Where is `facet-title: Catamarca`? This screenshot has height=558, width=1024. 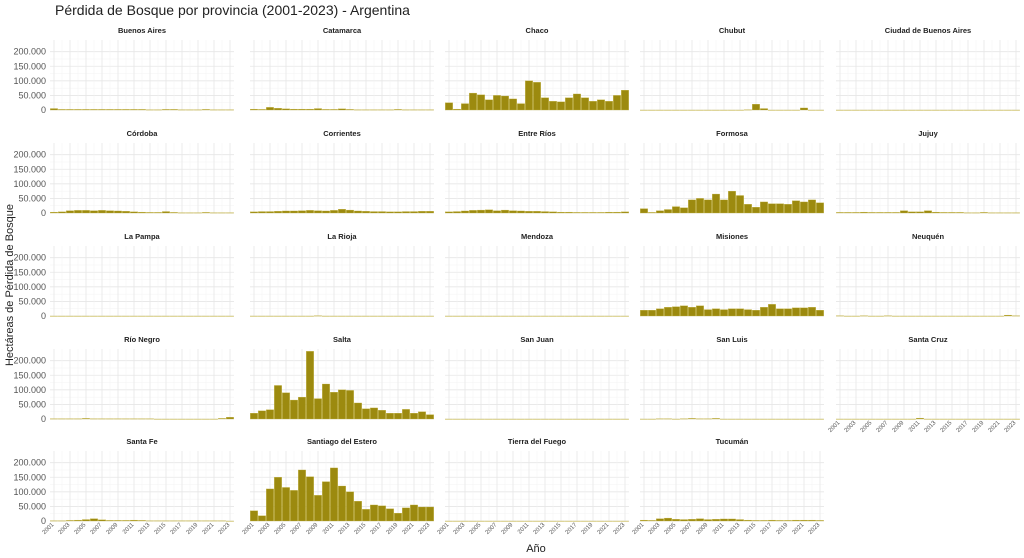
facet-title: Catamarca is located at coordinates (342, 30).